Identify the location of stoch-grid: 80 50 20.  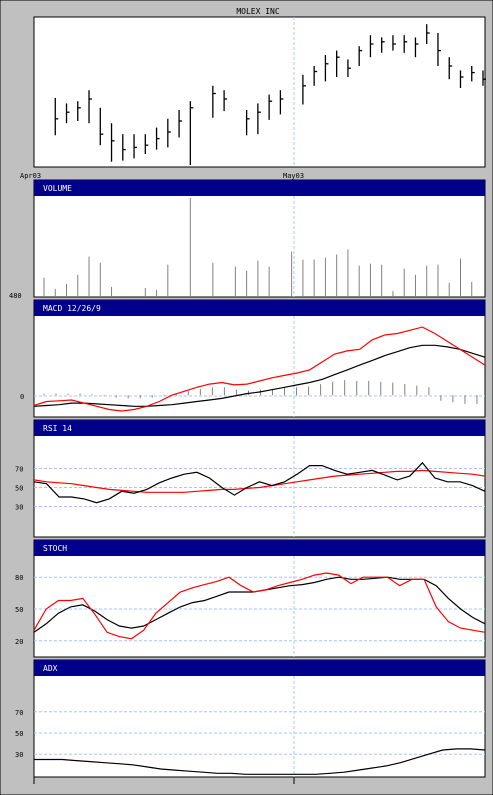
(250, 610).